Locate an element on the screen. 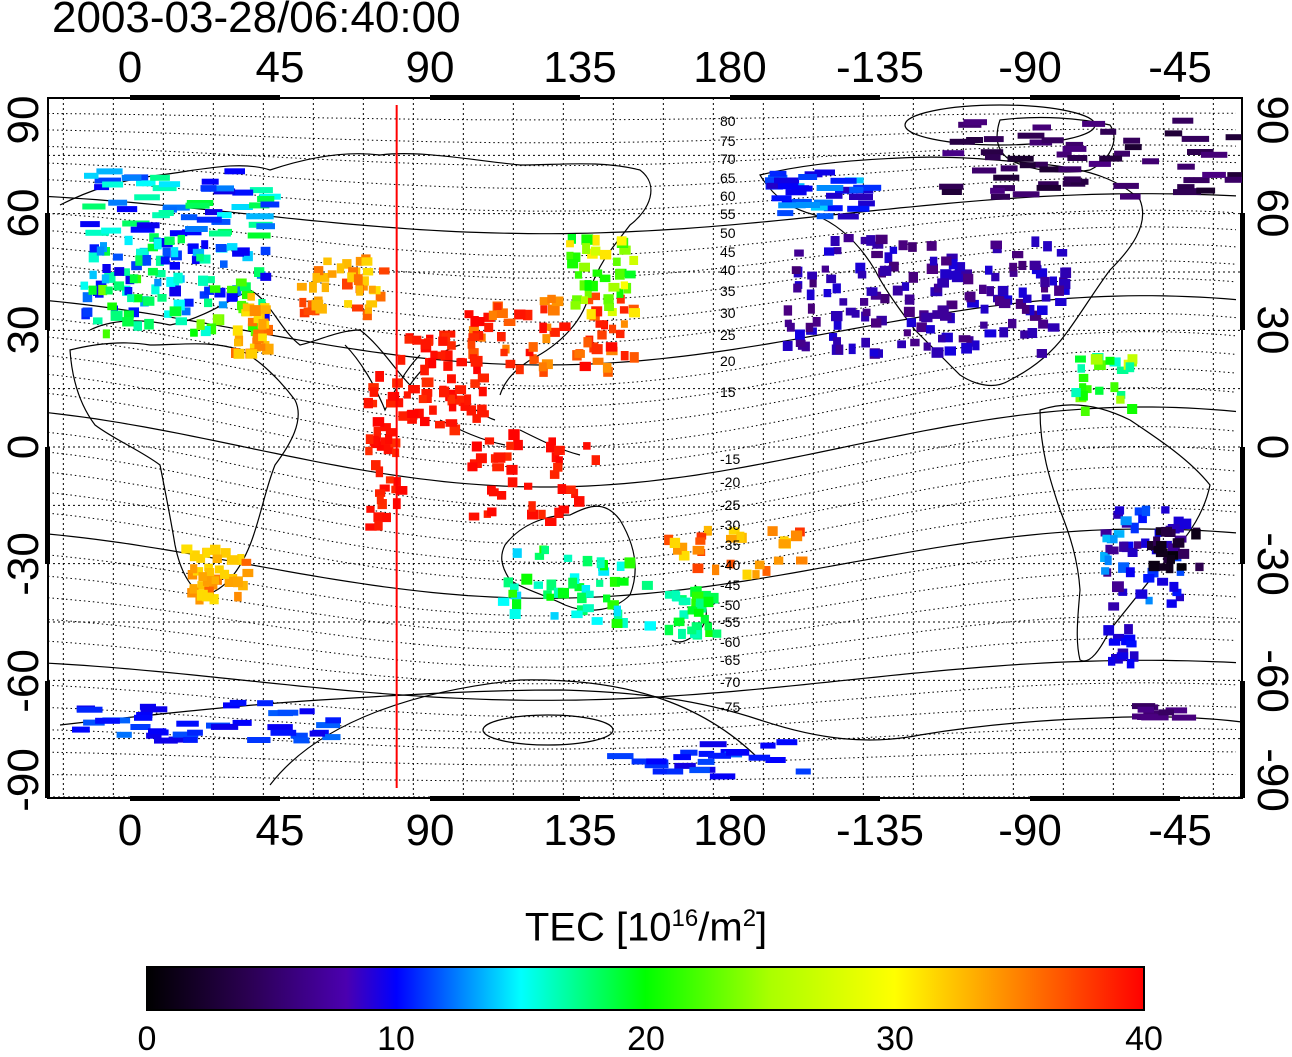 This screenshot has width=1292, height=1057. polar-contour is located at coordinates (548, 730).